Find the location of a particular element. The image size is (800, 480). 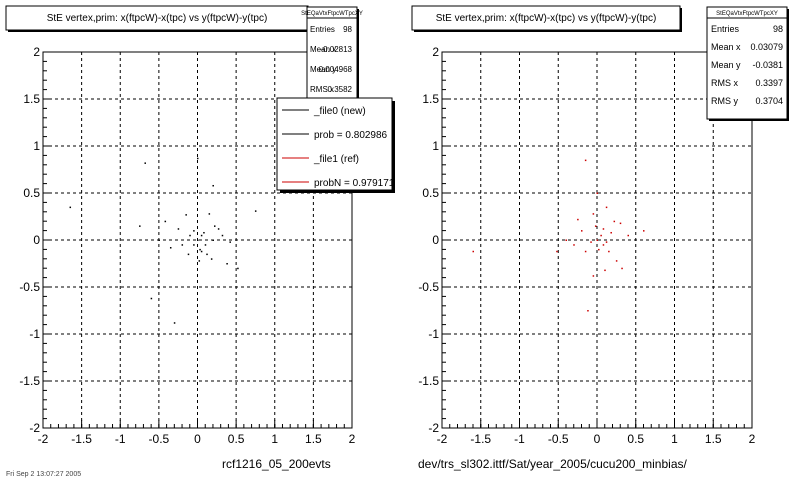

stats-value: 0.03079 is located at coordinates (766, 47).